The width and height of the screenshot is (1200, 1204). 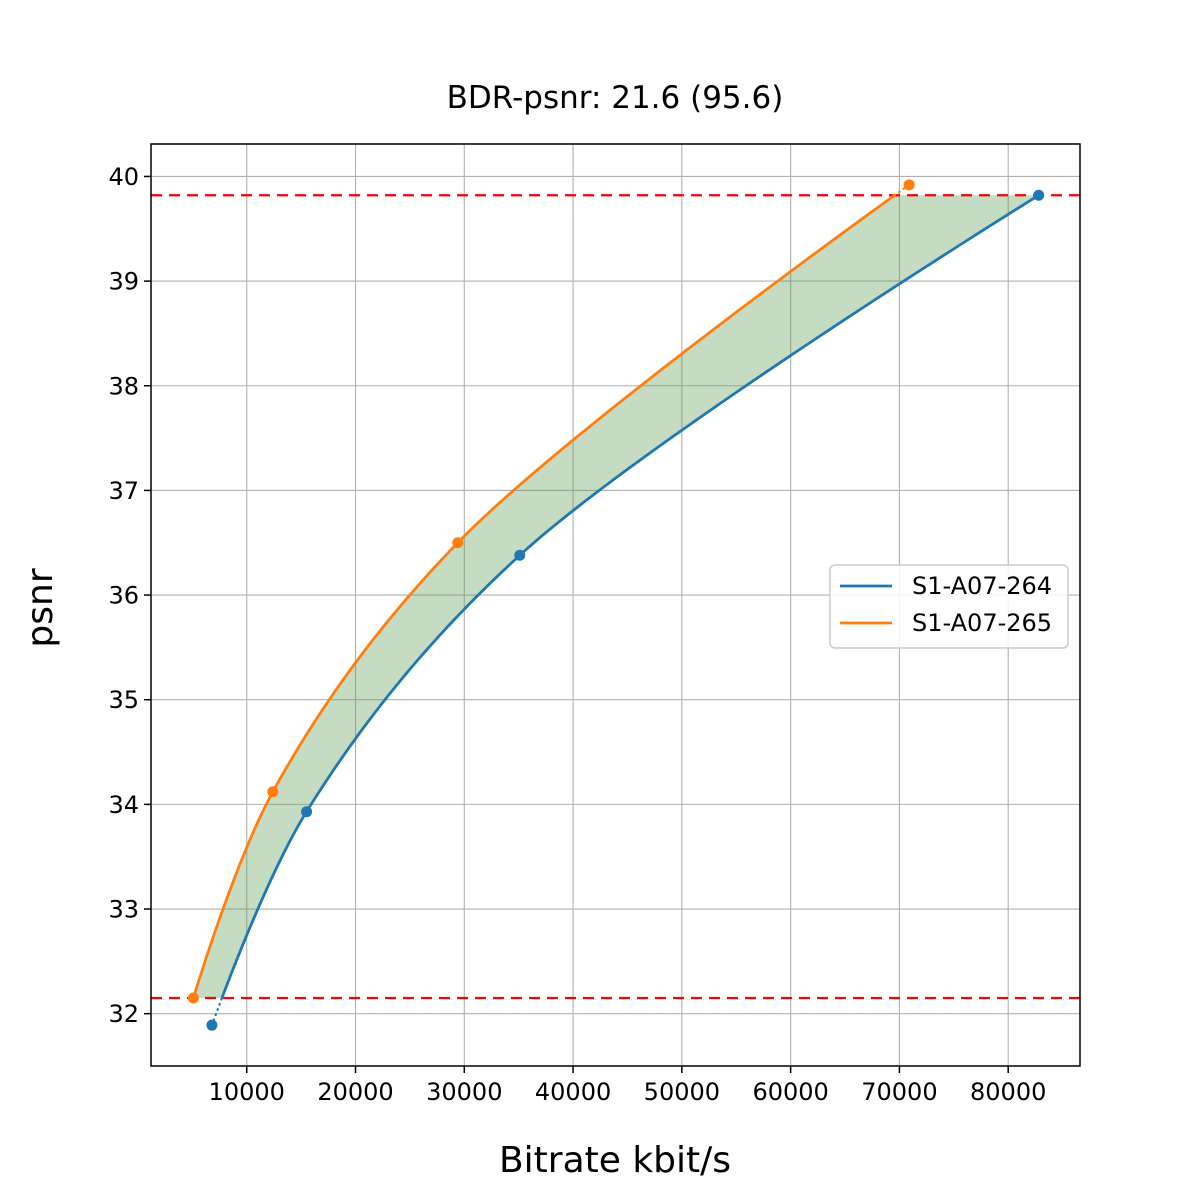 What do you see at coordinates (1008, 1092) in the screenshot?
I see `x-tick-label: 80000` at bounding box center [1008, 1092].